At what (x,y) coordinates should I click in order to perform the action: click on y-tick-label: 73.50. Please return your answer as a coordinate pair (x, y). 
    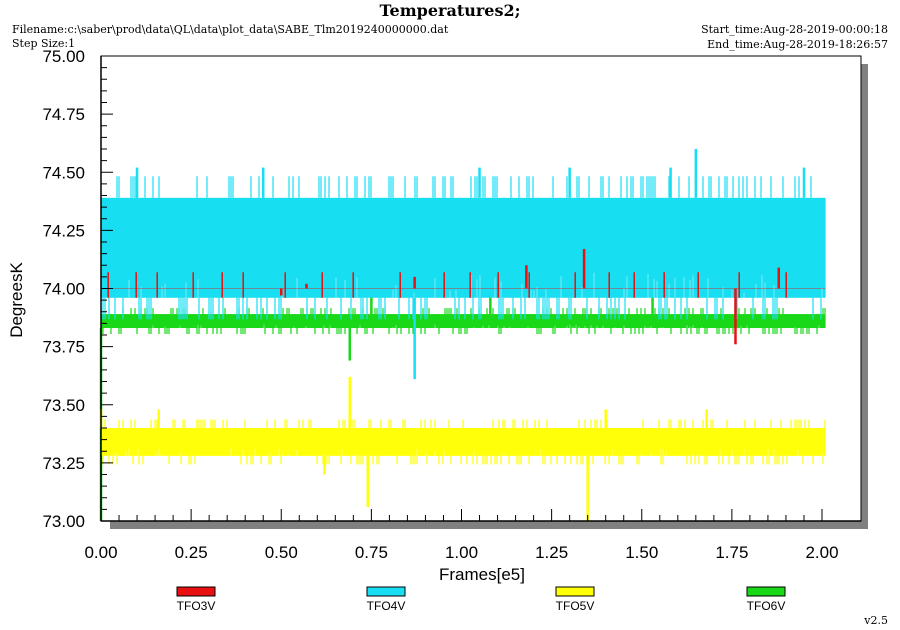
    Looking at the image, I should click on (63, 405).